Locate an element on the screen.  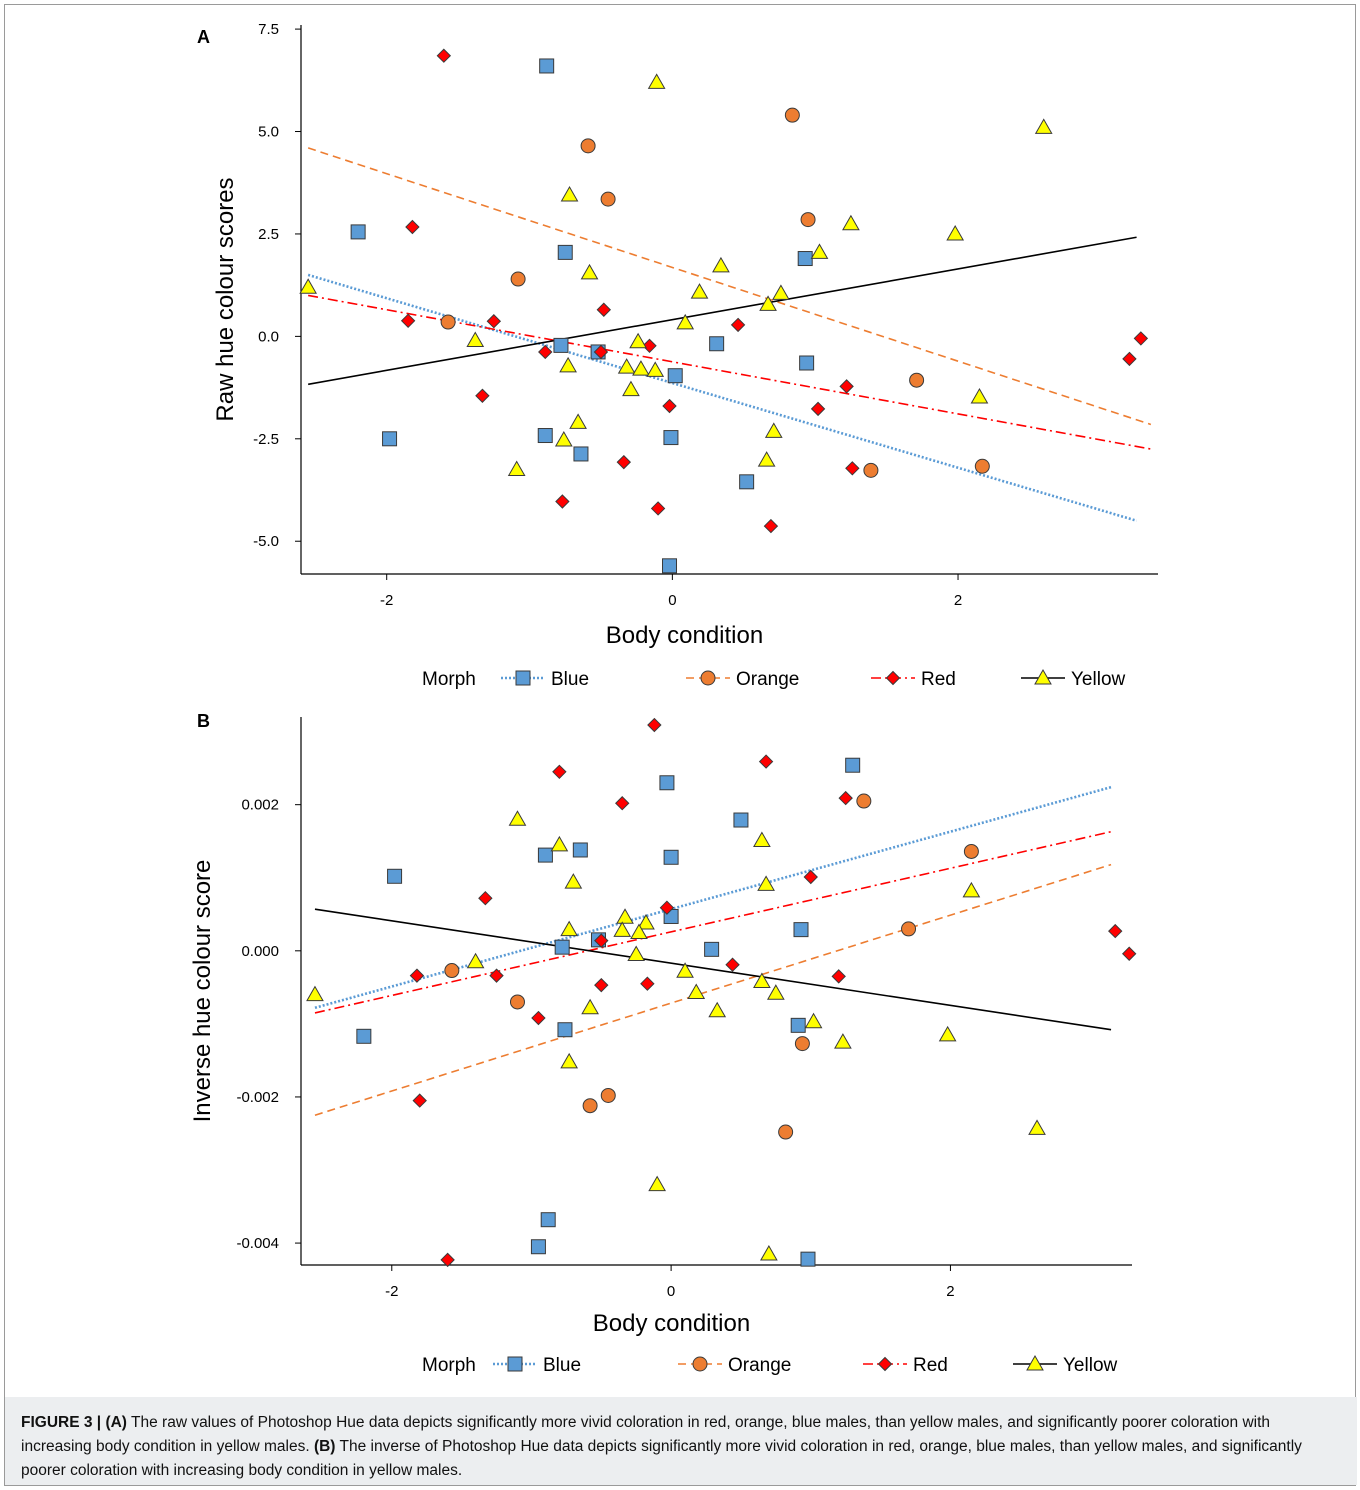
y-tick-label: -0.004 is located at coordinates (257, 1243).